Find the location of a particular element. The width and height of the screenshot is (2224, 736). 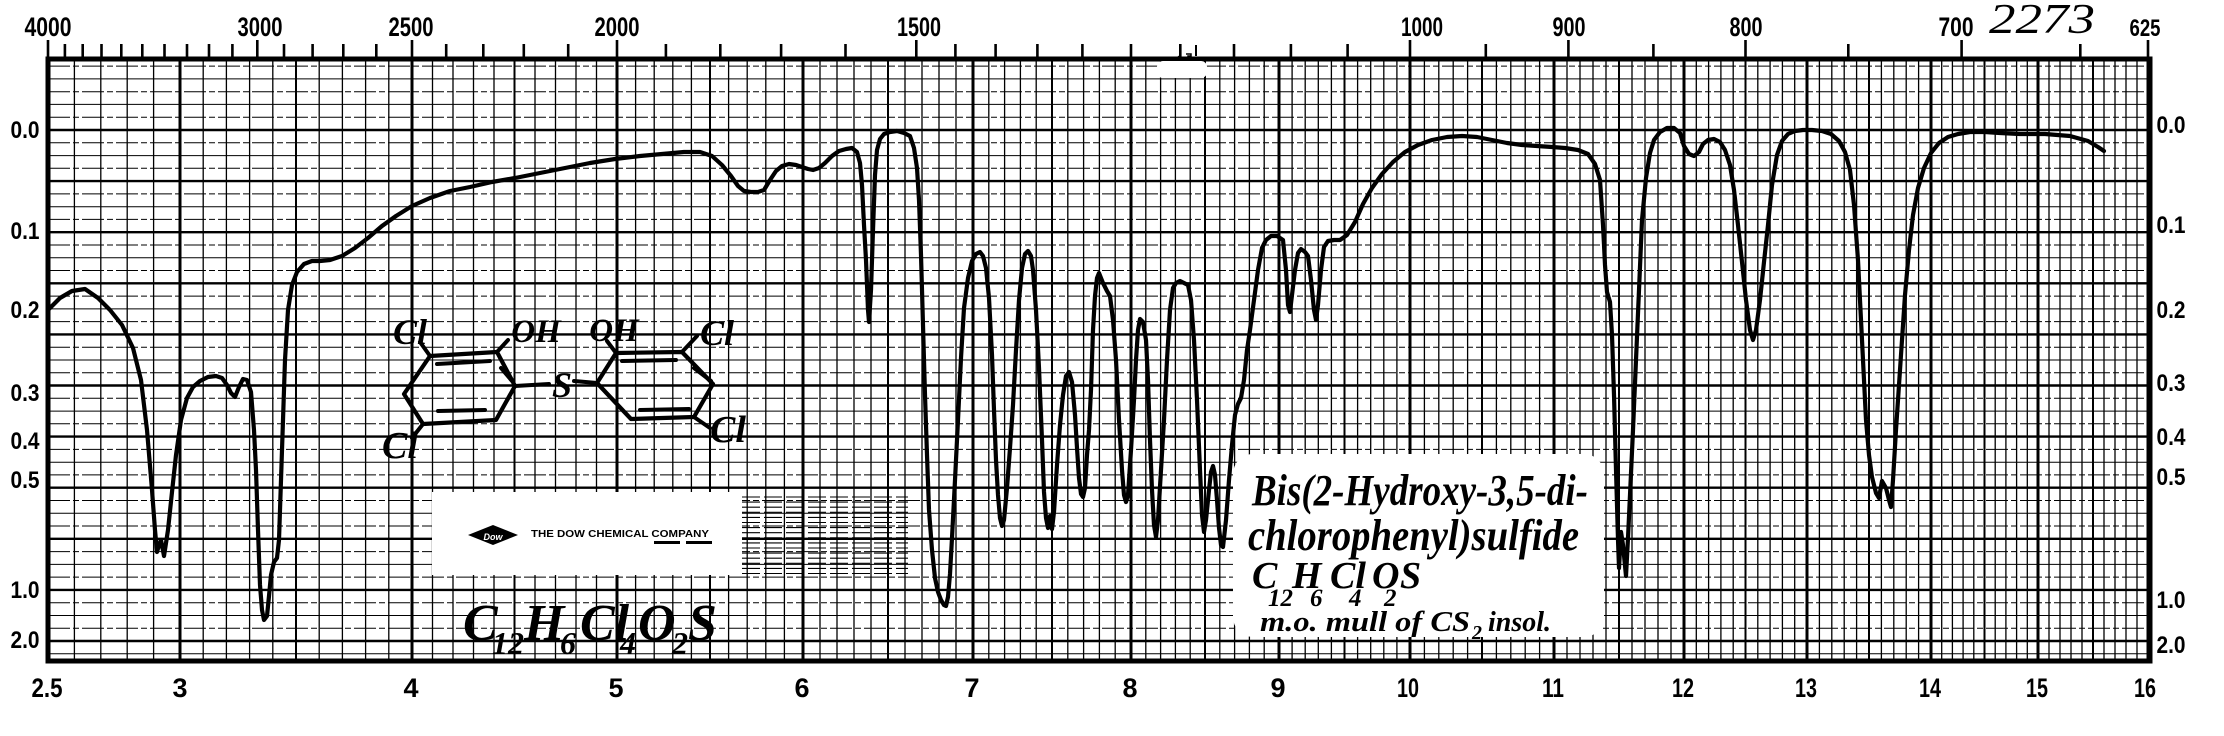

svg-text: insol. is located at coordinates (1519, 622).